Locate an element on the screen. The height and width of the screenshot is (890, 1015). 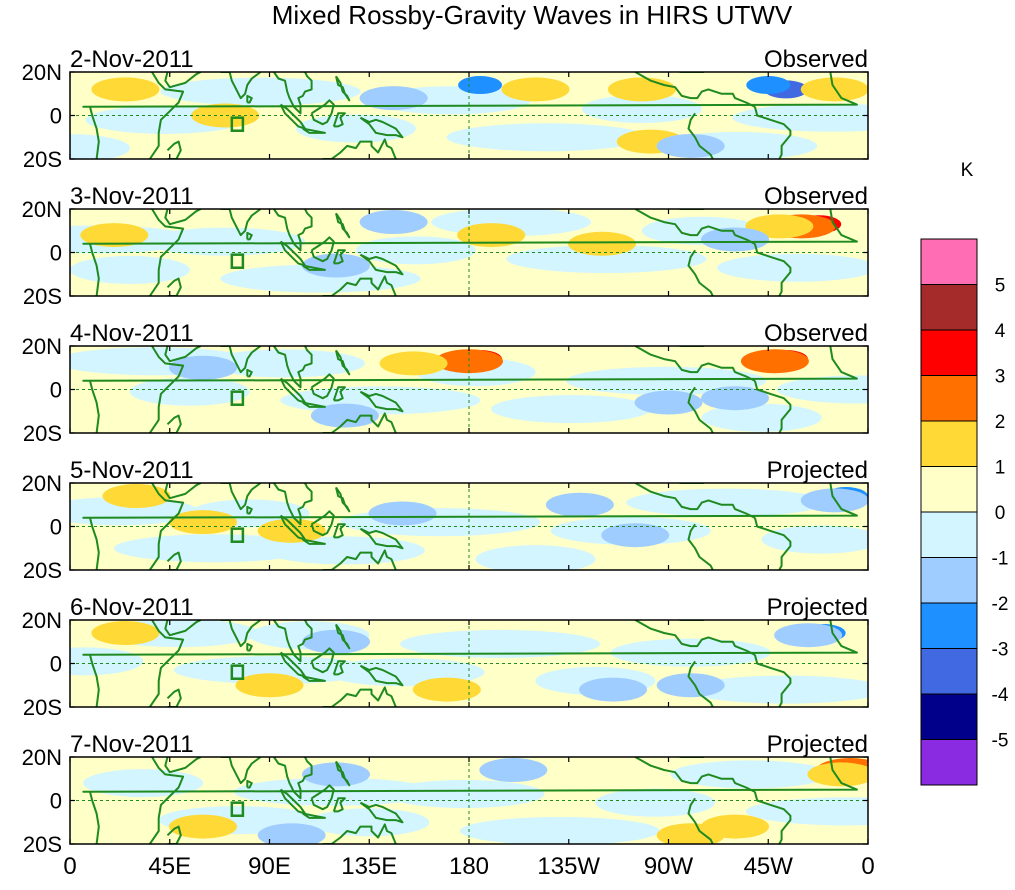
x-tick-label: 180 is located at coordinates (469, 866).